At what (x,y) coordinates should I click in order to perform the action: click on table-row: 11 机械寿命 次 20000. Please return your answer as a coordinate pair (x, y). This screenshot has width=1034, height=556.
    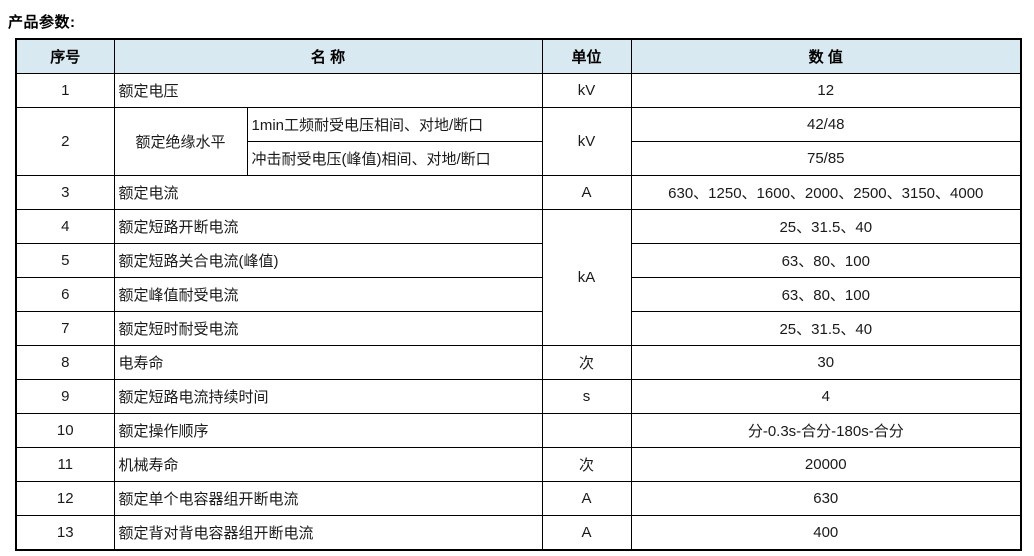
    Looking at the image, I should click on (518, 464).